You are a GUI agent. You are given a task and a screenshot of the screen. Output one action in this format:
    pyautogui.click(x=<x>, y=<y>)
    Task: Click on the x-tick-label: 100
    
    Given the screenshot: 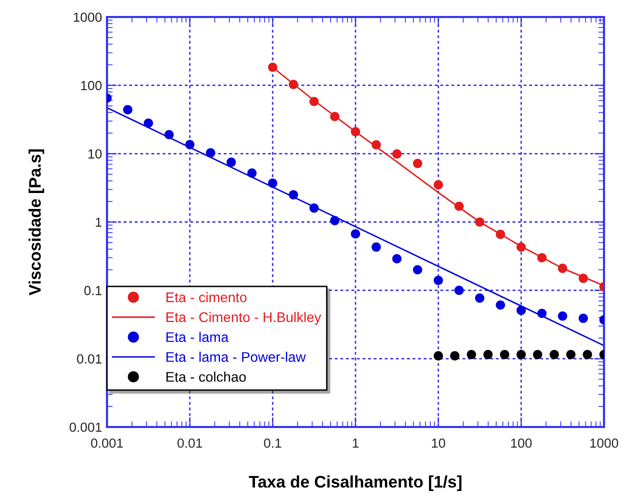 What is the action you would take?
    pyautogui.click(x=521, y=443)
    